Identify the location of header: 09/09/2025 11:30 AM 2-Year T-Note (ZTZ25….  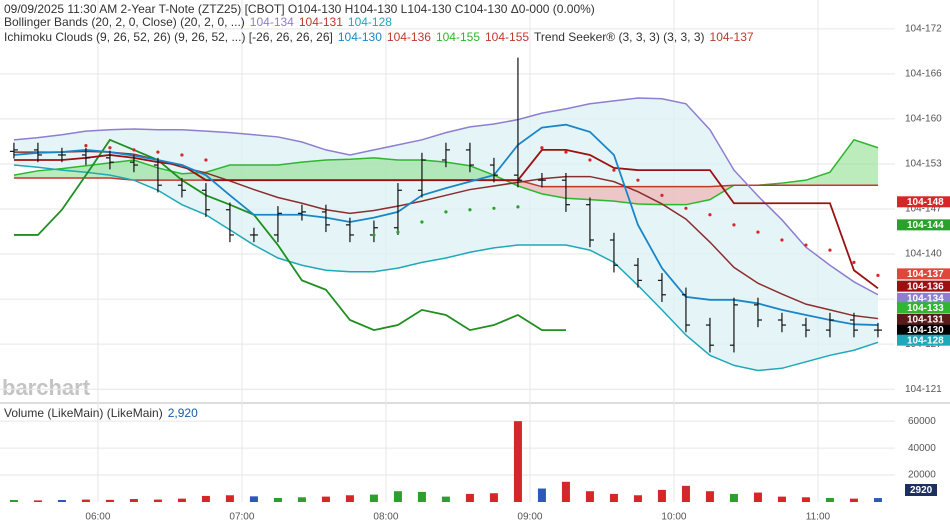
(299, 9).